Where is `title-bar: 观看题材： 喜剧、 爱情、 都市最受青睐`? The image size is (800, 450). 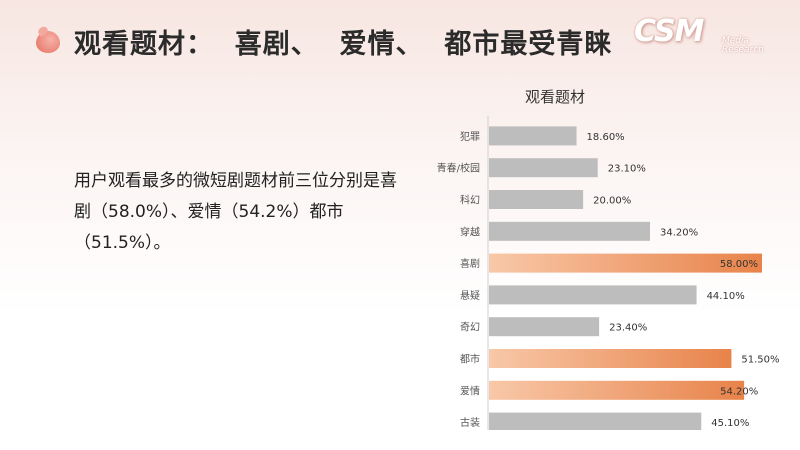 title-bar: 观看题材： 喜剧、 爱情、 都市最受青睐 is located at coordinates (324, 41).